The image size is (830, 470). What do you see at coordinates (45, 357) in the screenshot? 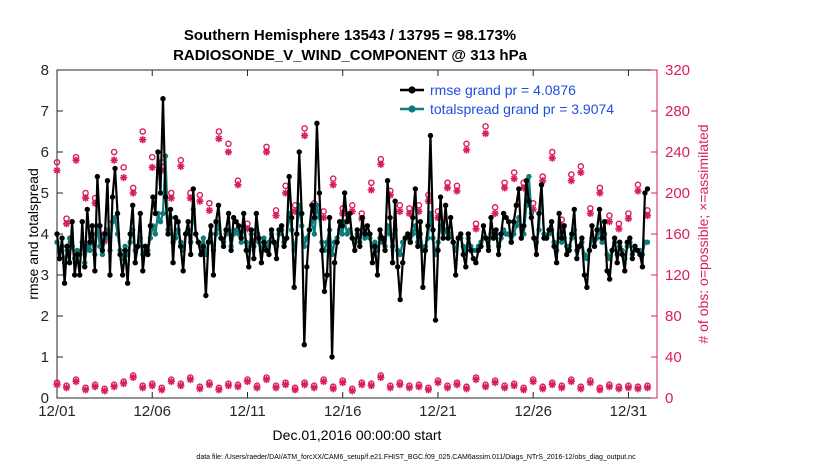
I see `y-left-tick-label: 1` at bounding box center [45, 357].